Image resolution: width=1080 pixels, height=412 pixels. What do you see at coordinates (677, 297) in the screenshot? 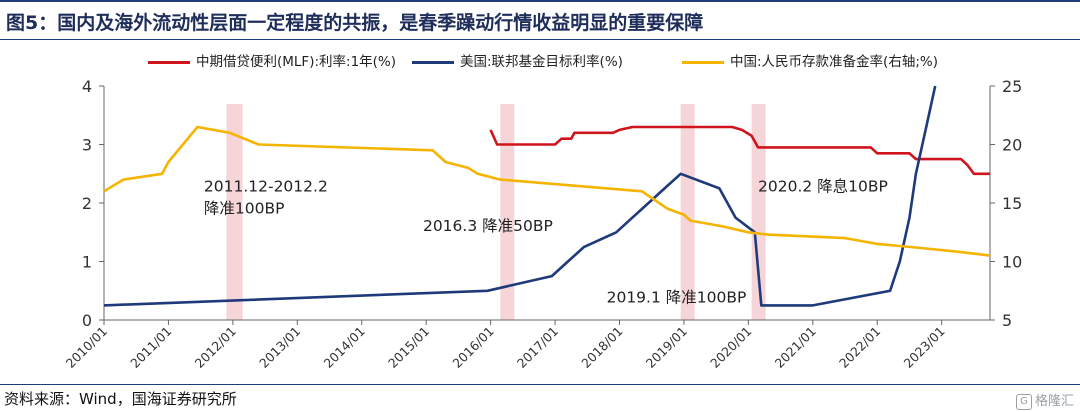
I see `annotation-2-line-0: 2019.1 降准100BP` at bounding box center [677, 297].